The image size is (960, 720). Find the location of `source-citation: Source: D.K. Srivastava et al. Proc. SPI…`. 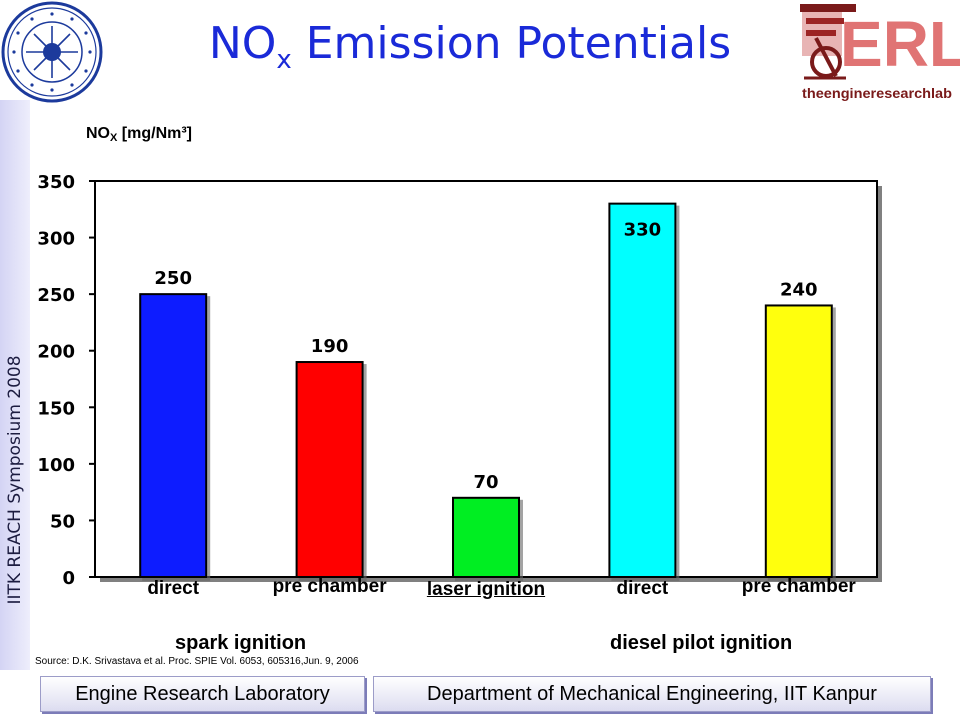

source-citation: Source: D.K. Srivastava et al. Proc. SPI… is located at coordinates (197, 661).